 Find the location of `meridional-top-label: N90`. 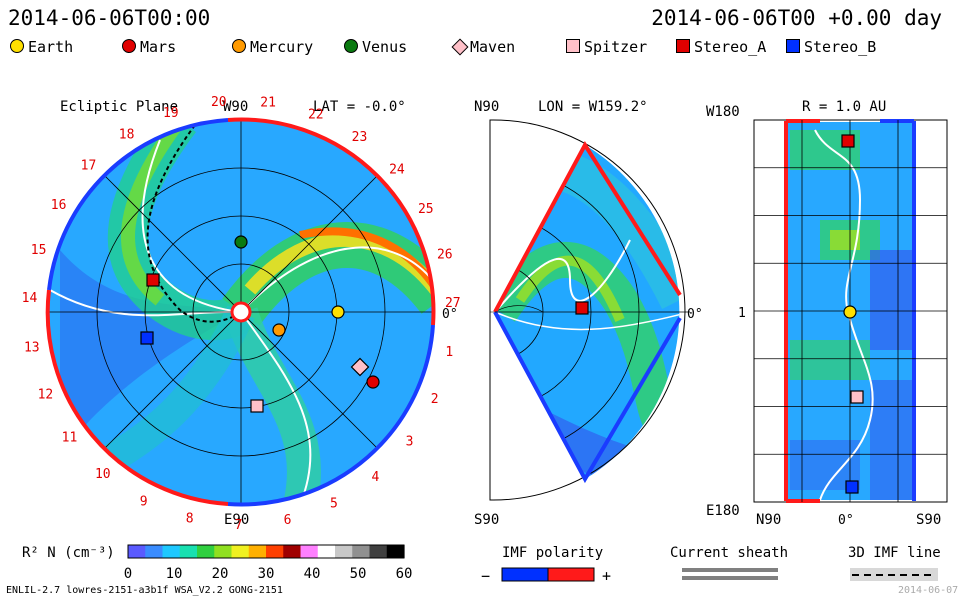

meridional-top-label: N90 is located at coordinates (486, 107).